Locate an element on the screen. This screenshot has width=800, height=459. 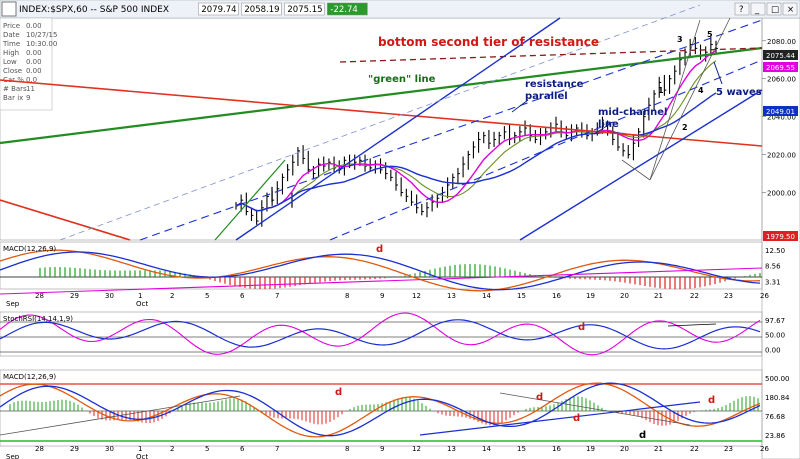
price-tick-label: 2040.00 is located at coordinates (781, 118).